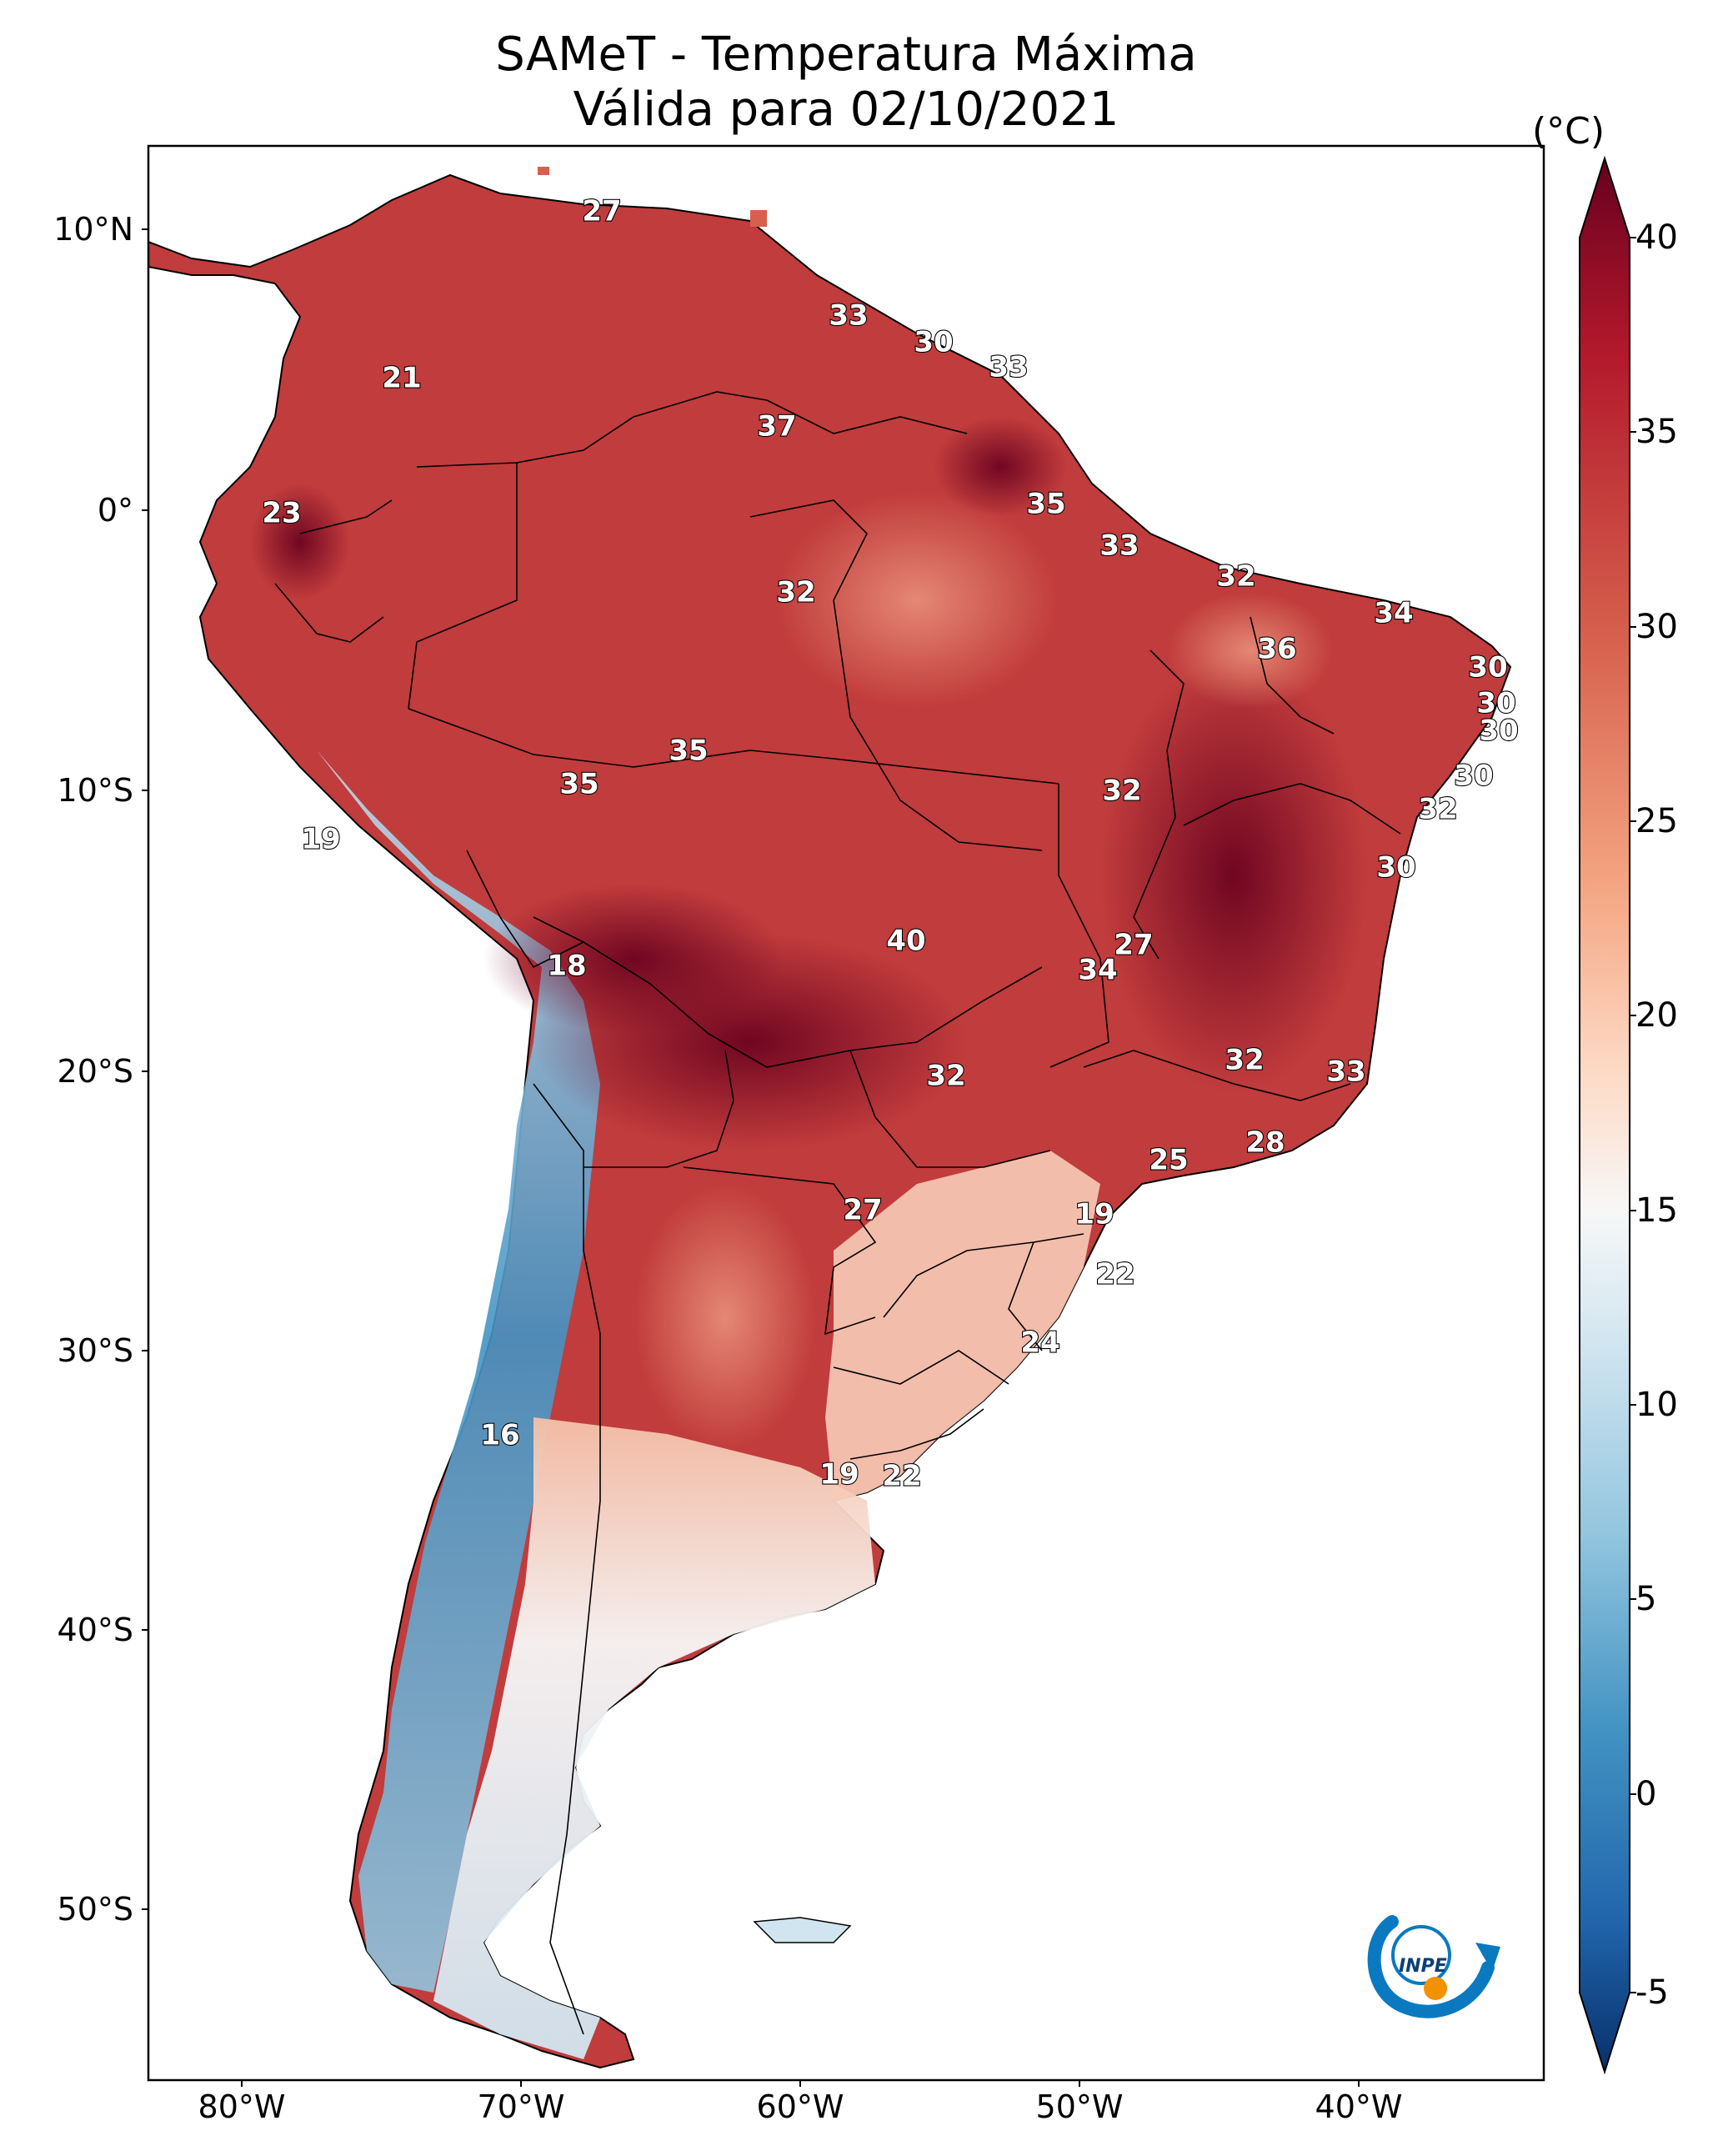  I want to click on lat-ticks, so click(145, 1069).